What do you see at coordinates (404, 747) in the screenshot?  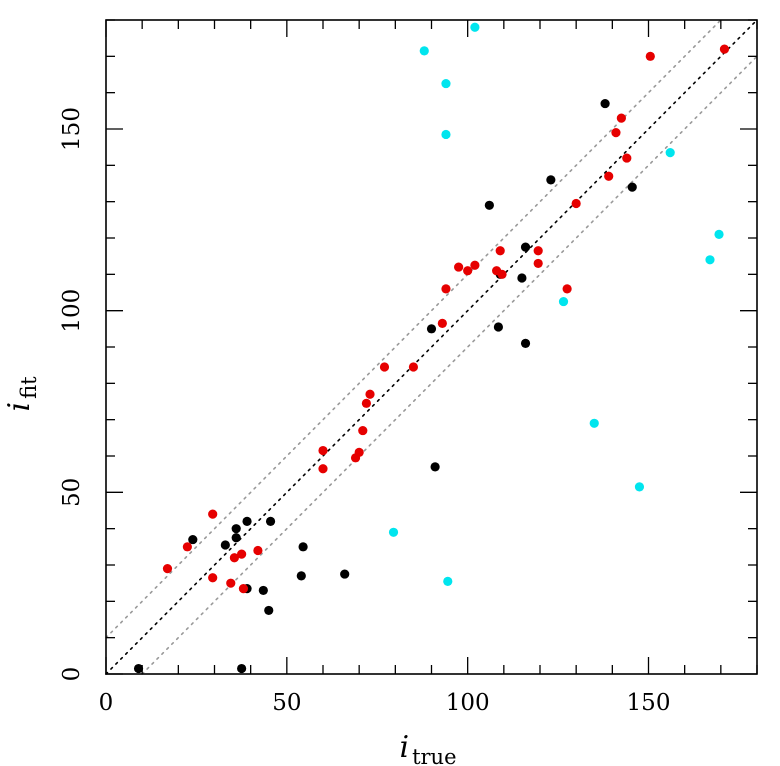 I see `x-axis-title-main: i` at bounding box center [404, 747].